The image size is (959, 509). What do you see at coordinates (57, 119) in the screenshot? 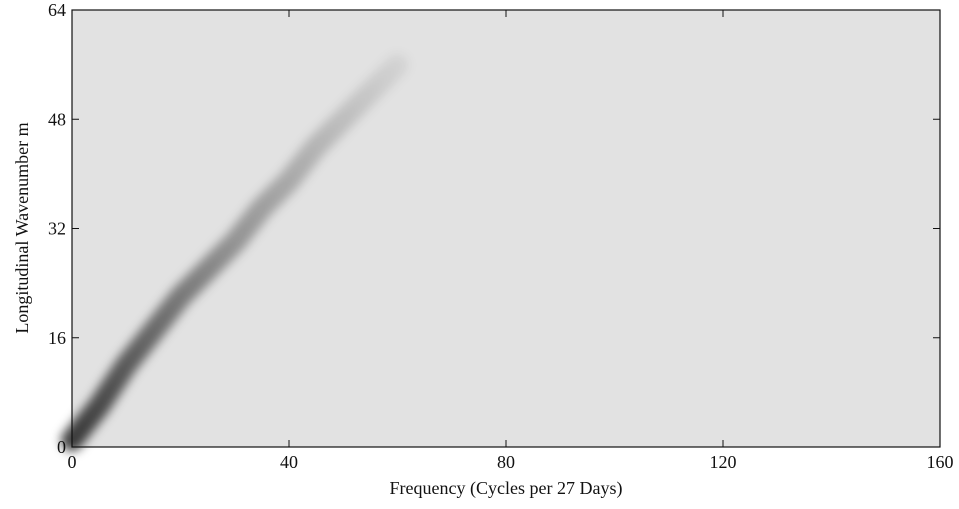
I see `y-tick-label: 48` at bounding box center [57, 119].